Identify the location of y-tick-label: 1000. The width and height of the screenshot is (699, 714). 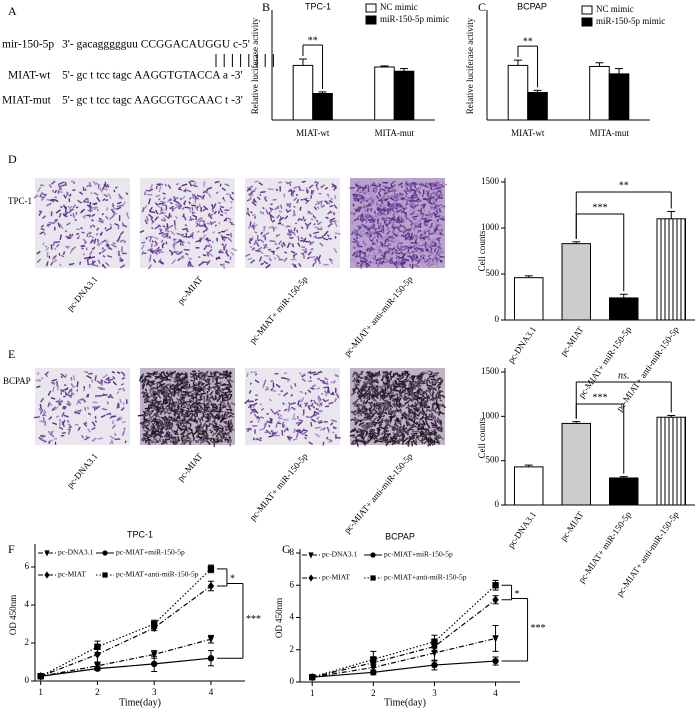
(490, 227).